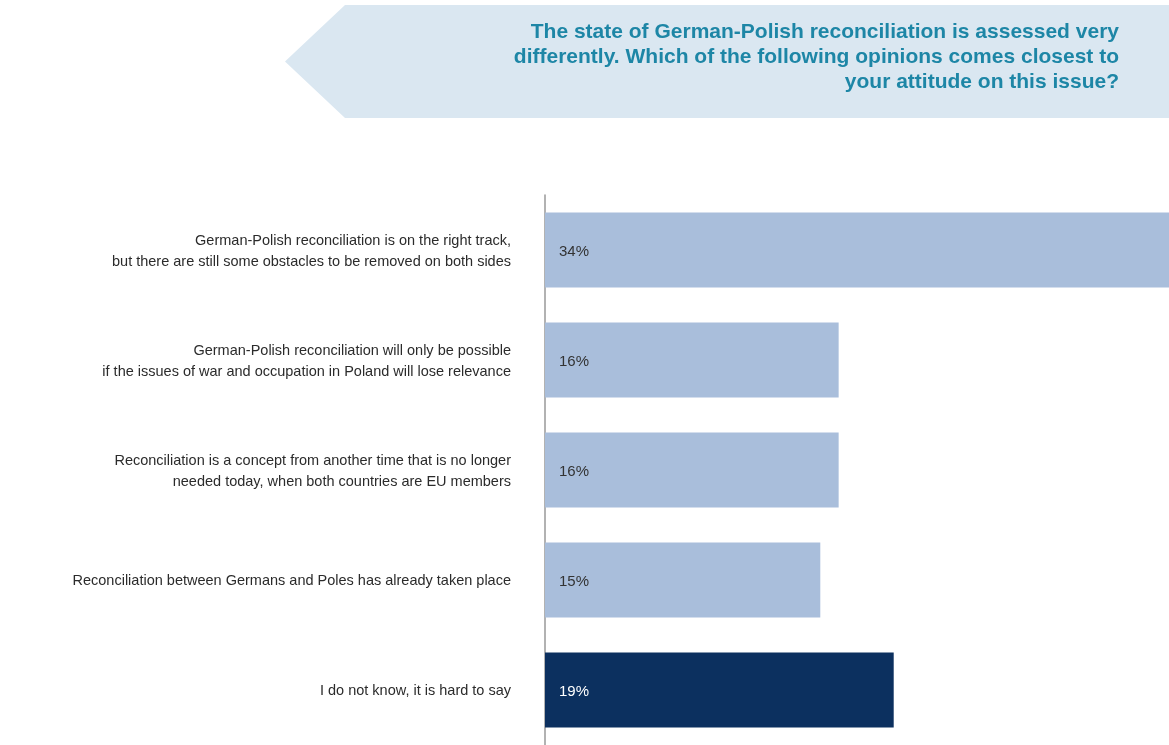 Image resolution: width=1169 pixels, height=745 pixels. Describe the element at coordinates (574, 690) in the screenshot. I see `data-label: 19%` at that location.